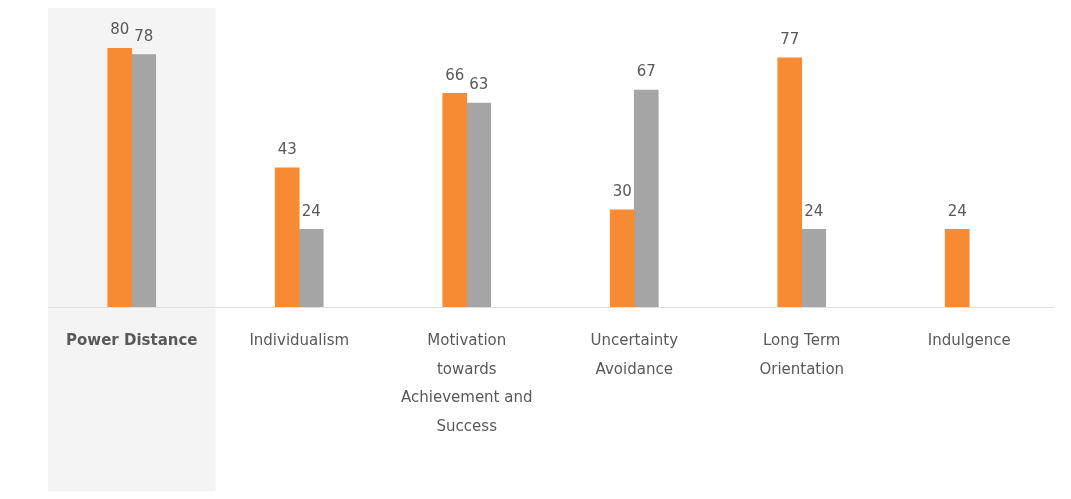 This screenshot has width=1071, height=499. Describe the element at coordinates (287, 149) in the screenshot. I see `data-label: 43` at that location.